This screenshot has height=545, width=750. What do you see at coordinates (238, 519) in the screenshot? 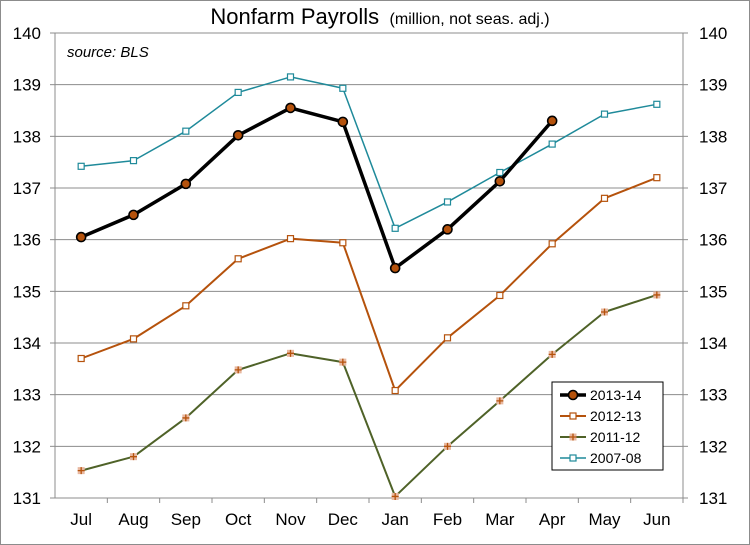
I see `x-tick-label: Oct` at bounding box center [238, 519].